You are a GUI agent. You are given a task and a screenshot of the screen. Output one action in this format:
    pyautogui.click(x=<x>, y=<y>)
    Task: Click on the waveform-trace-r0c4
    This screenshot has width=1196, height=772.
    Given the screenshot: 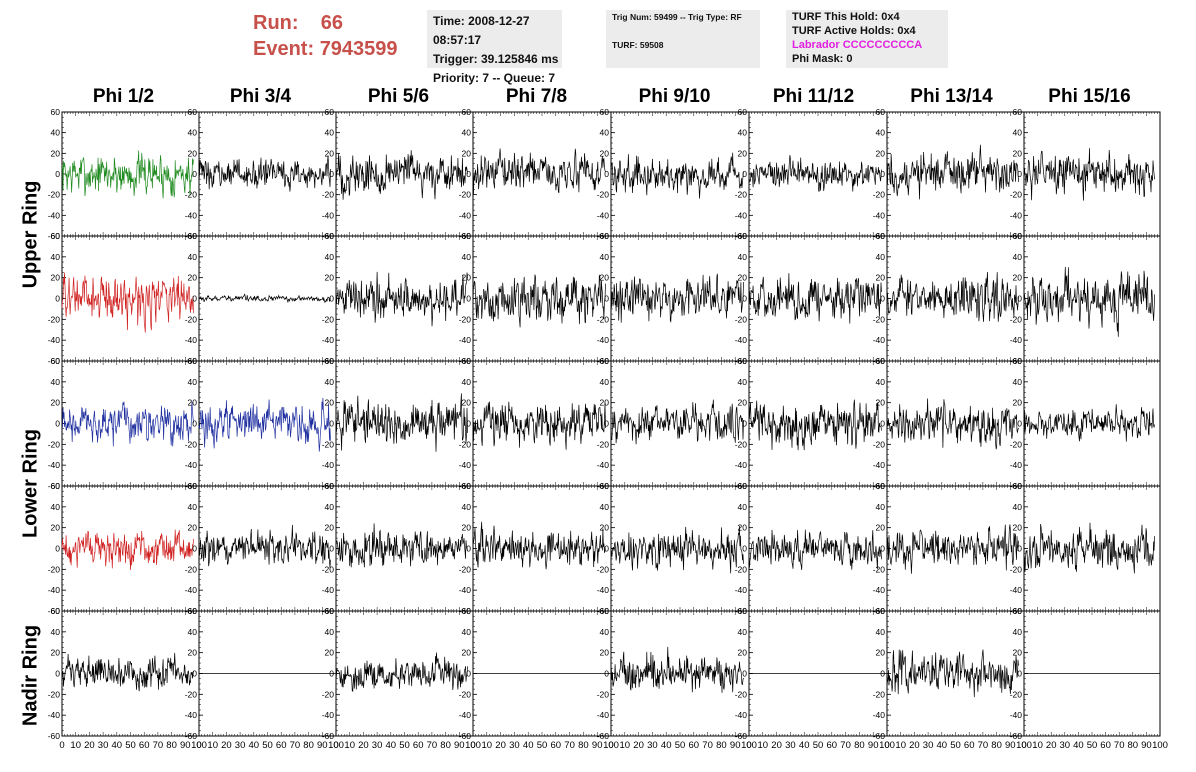 What is the action you would take?
    pyautogui.click(x=677, y=175)
    